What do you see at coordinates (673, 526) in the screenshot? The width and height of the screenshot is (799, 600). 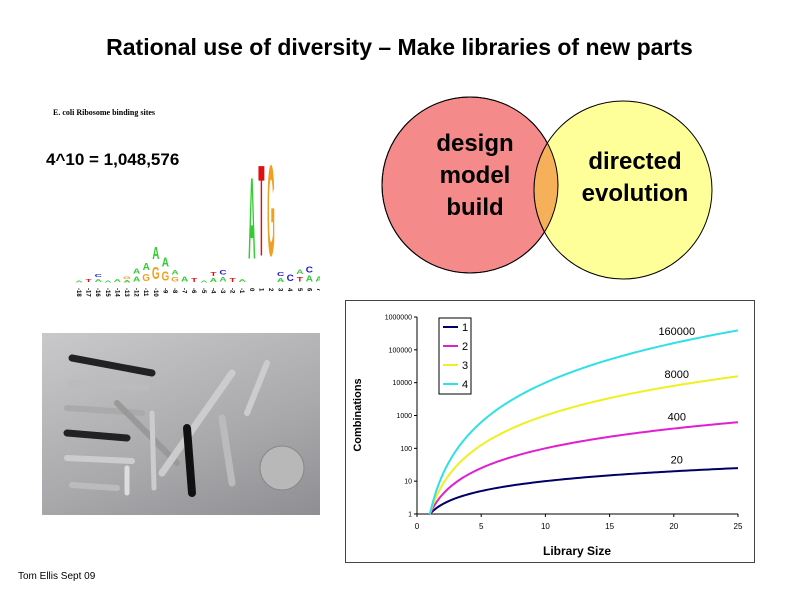 I see `x-tick-label: 20` at bounding box center [673, 526].